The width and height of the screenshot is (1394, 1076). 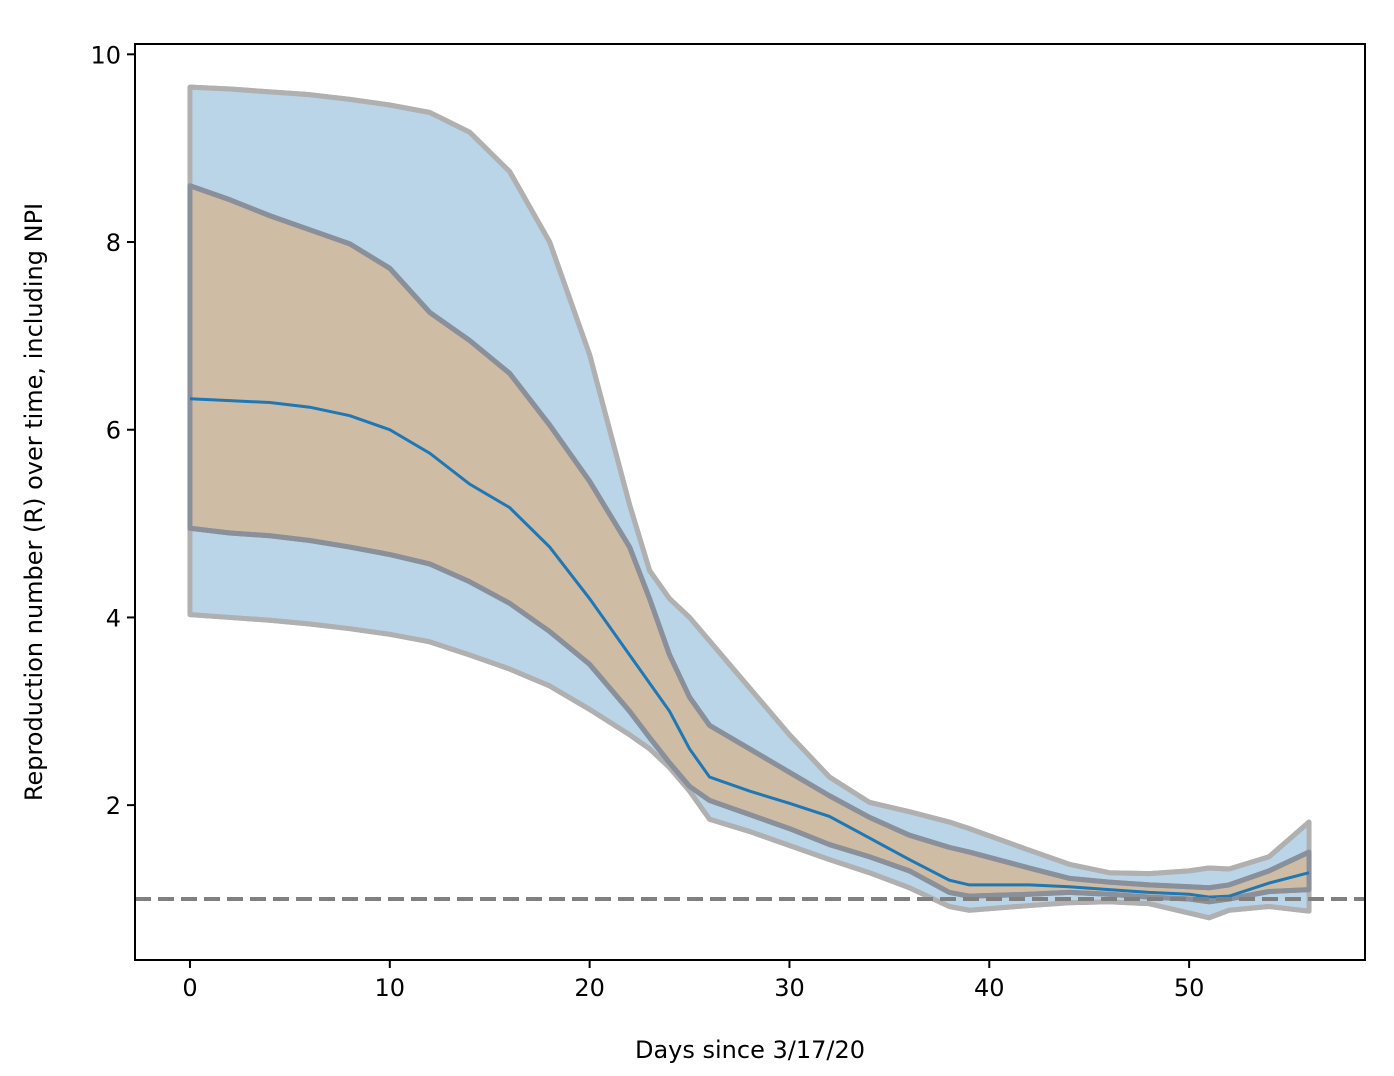 I want to click on y-tick-label: 10, so click(x=105, y=55).